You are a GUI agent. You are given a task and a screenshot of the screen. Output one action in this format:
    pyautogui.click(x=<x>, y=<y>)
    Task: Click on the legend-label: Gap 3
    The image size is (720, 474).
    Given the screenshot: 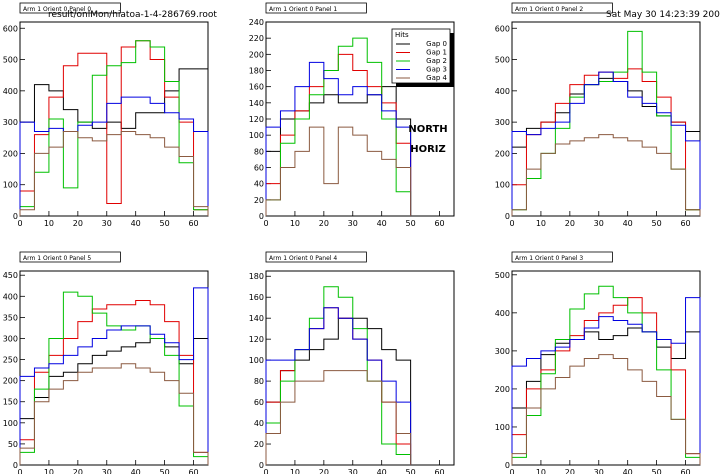 What is the action you would take?
    pyautogui.click(x=436, y=70)
    